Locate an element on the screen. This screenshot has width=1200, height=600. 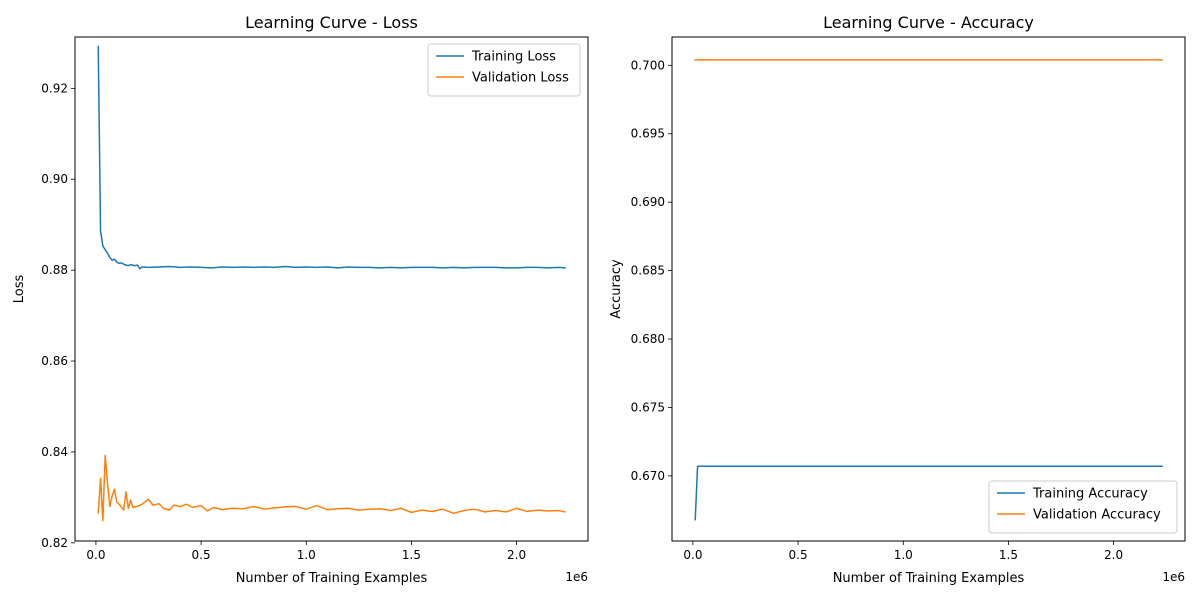
y-tick-label: 0.685 is located at coordinates (648, 271).